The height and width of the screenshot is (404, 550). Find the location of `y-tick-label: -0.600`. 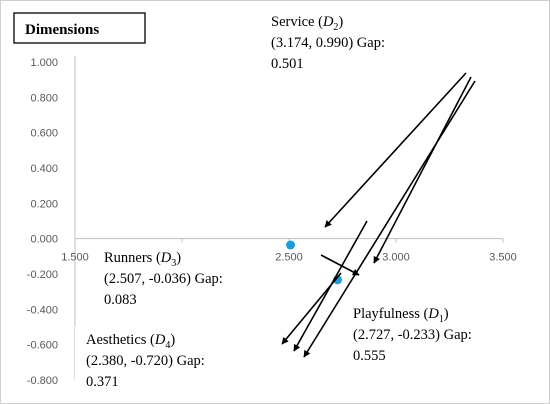

y-tick-label: -0.600 is located at coordinates (42, 346).